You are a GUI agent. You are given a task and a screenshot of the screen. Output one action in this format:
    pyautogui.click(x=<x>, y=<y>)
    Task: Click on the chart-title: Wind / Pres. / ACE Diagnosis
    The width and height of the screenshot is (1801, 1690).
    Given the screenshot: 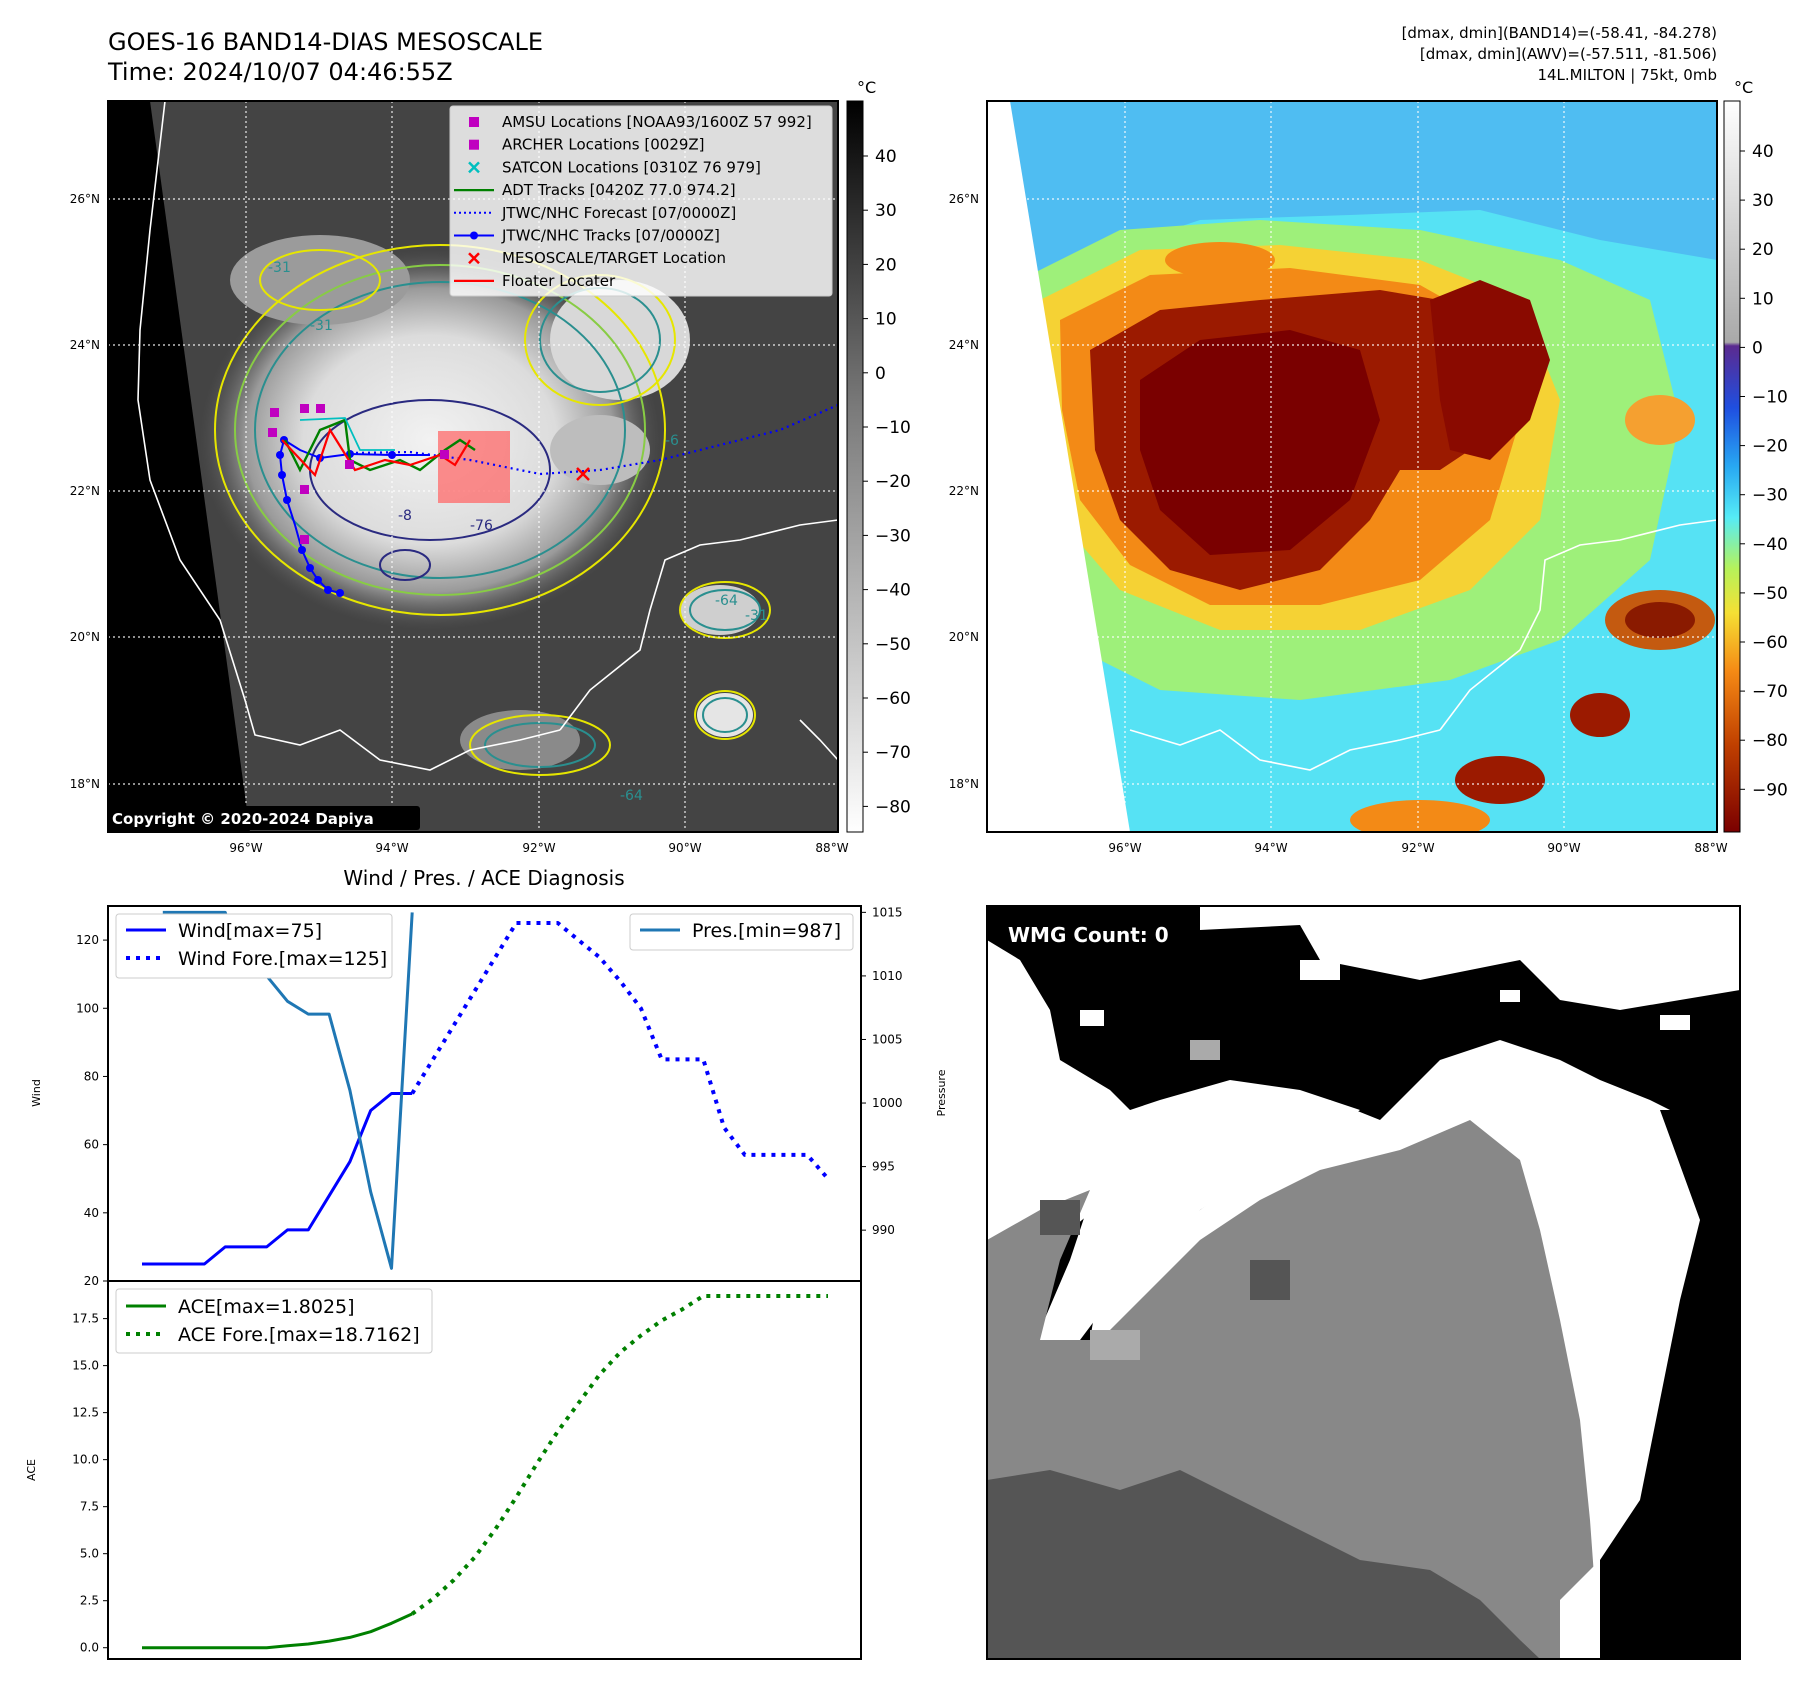 What is the action you would take?
    pyautogui.click(x=483, y=878)
    